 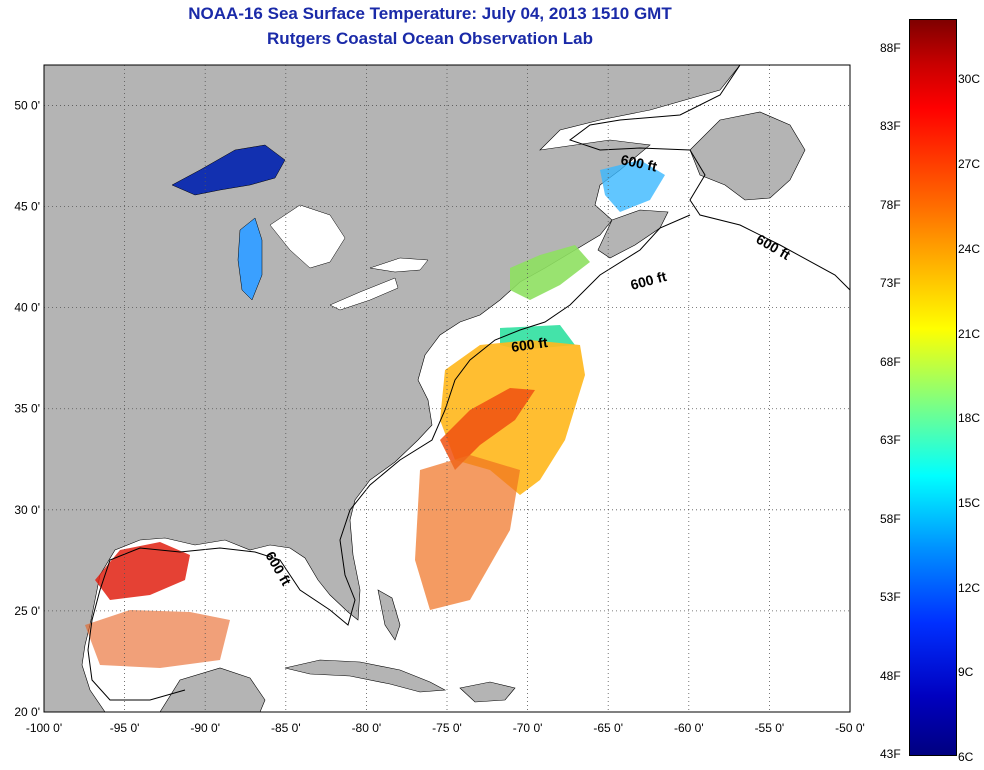 What do you see at coordinates (969, 418) in the screenshot?
I see `colorbar-c-label: 18C` at bounding box center [969, 418].